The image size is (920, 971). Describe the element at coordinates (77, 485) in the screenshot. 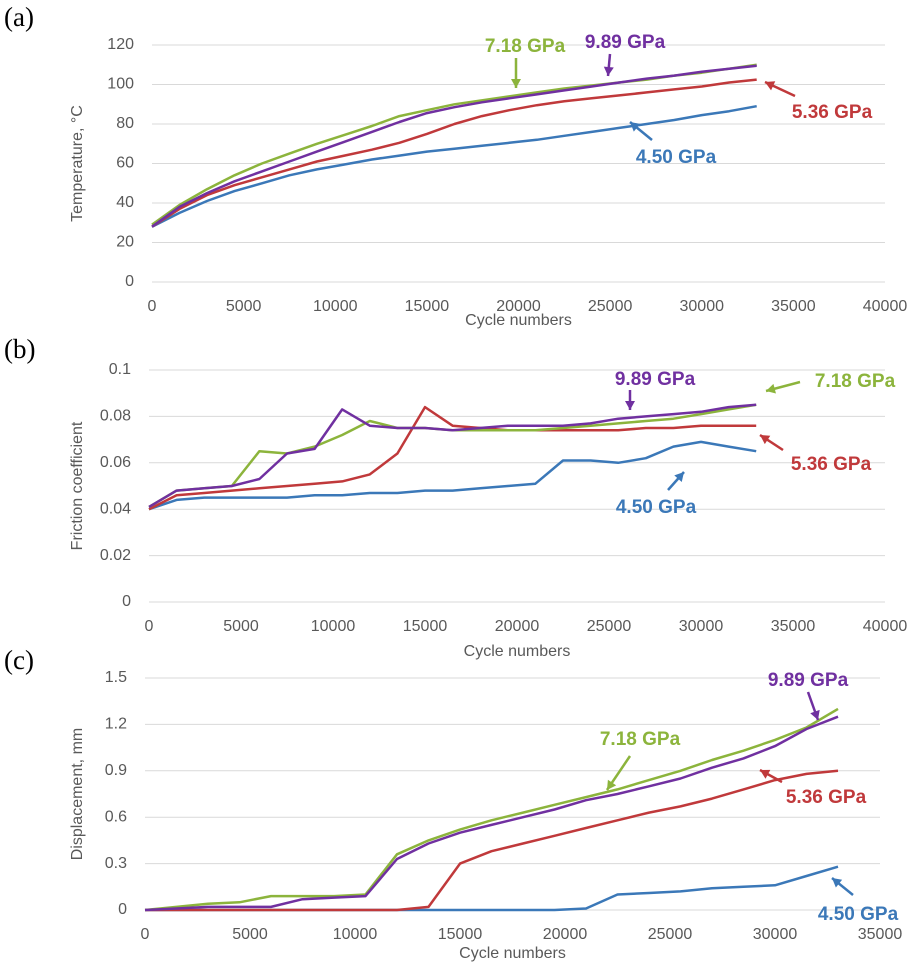

I see `y-axis-title: Friction coefficient` at that location.